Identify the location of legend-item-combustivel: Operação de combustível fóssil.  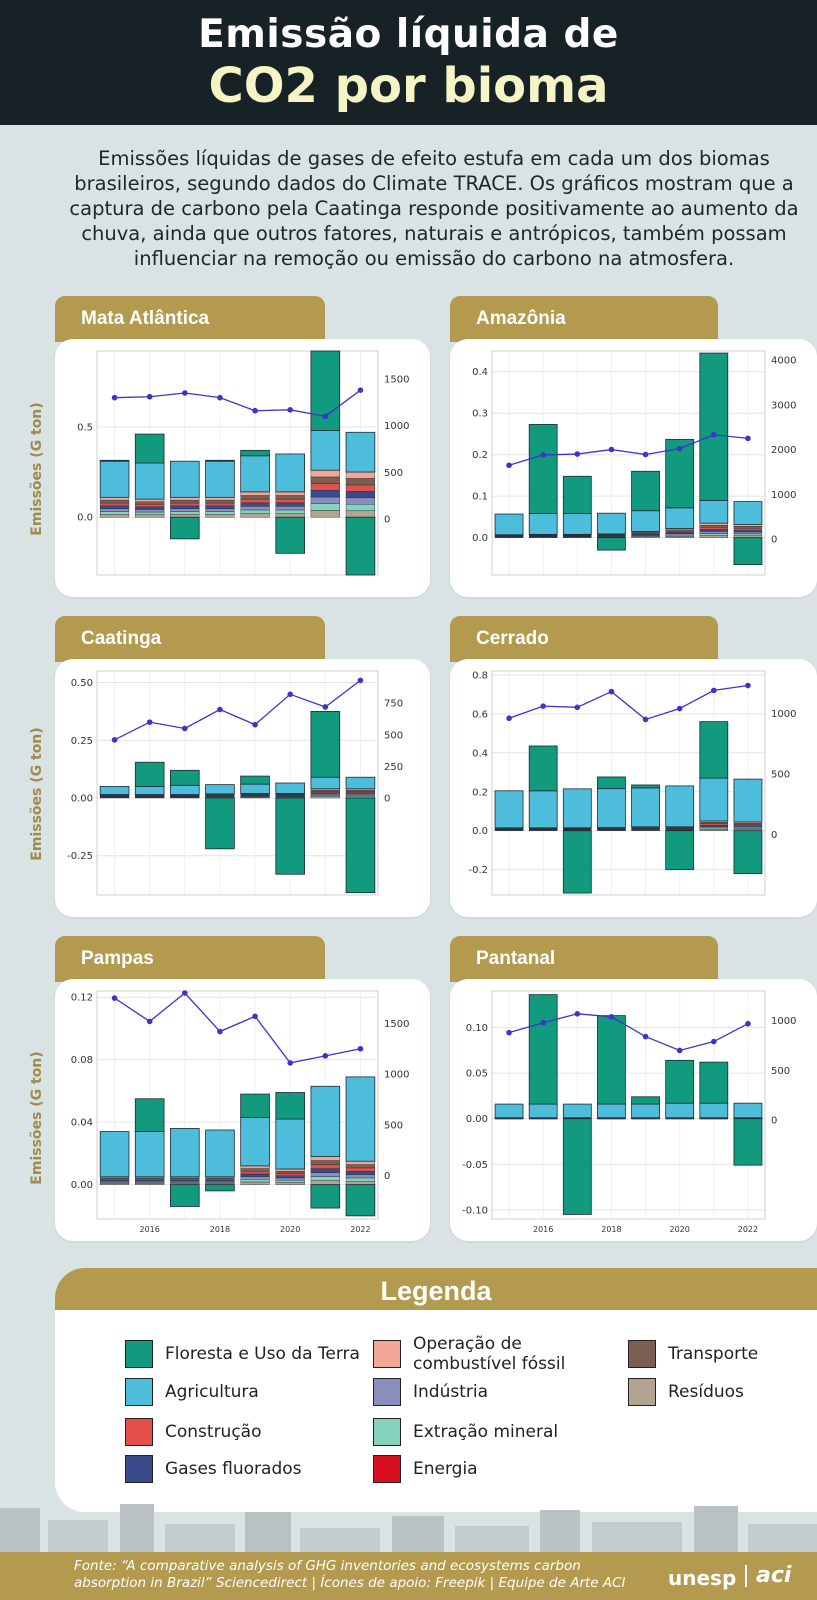
(488, 1354).